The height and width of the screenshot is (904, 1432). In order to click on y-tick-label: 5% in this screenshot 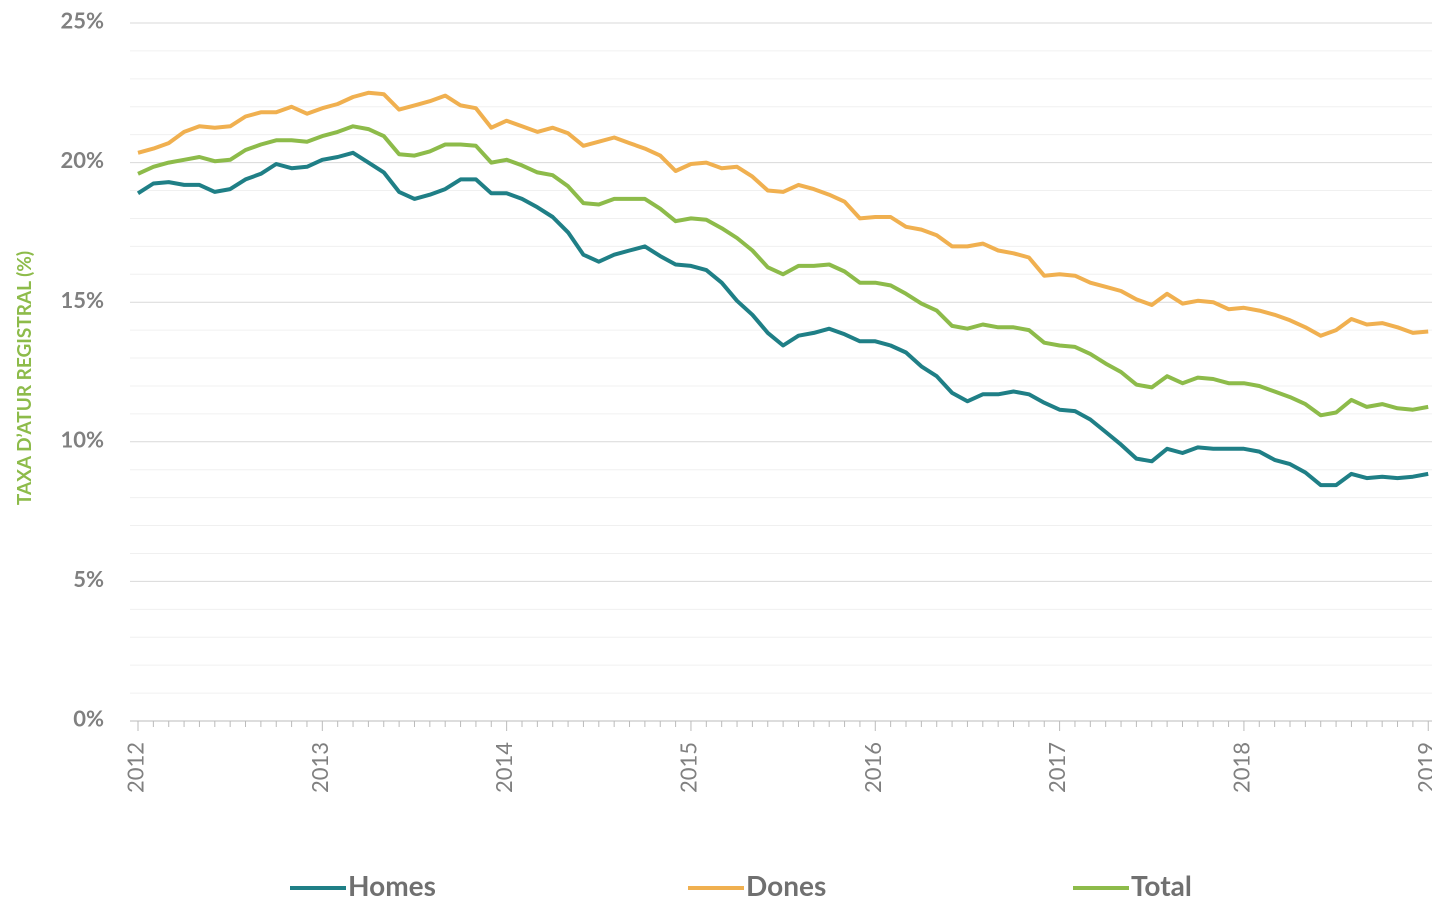, I will do `click(88, 578)`.